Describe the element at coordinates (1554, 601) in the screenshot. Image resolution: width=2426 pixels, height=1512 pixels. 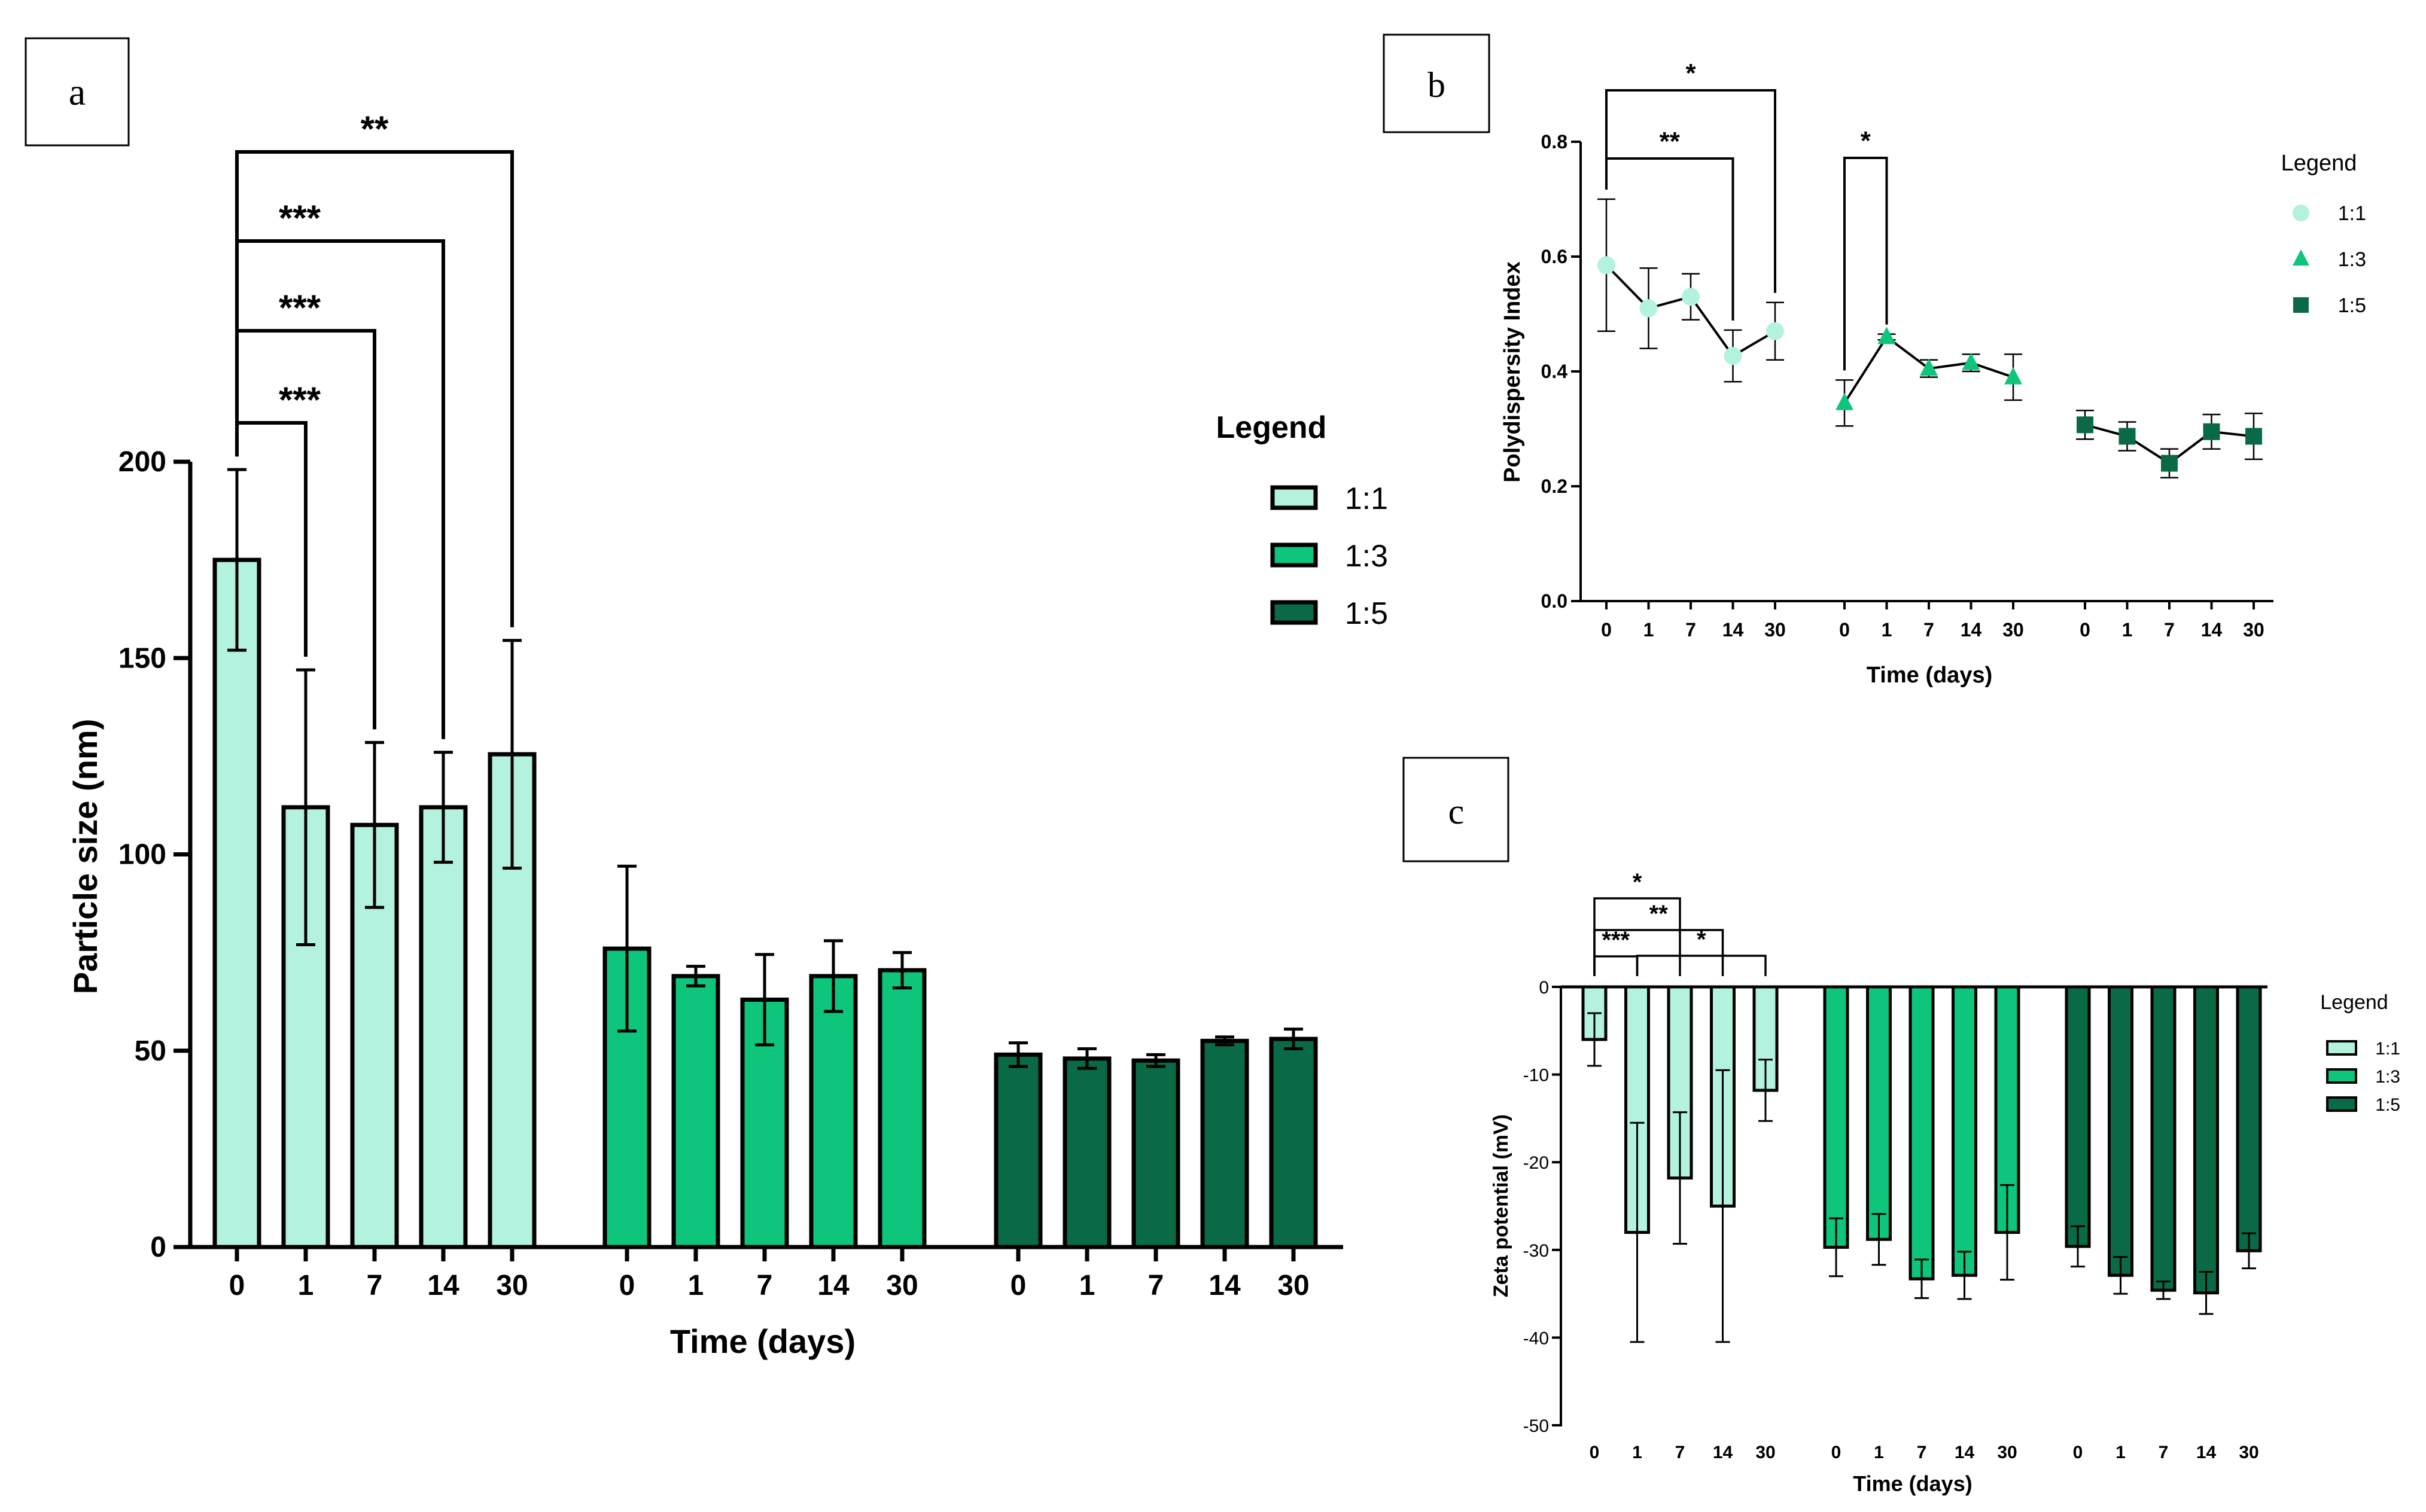
I see `y-tick-label: 0.0` at that location.